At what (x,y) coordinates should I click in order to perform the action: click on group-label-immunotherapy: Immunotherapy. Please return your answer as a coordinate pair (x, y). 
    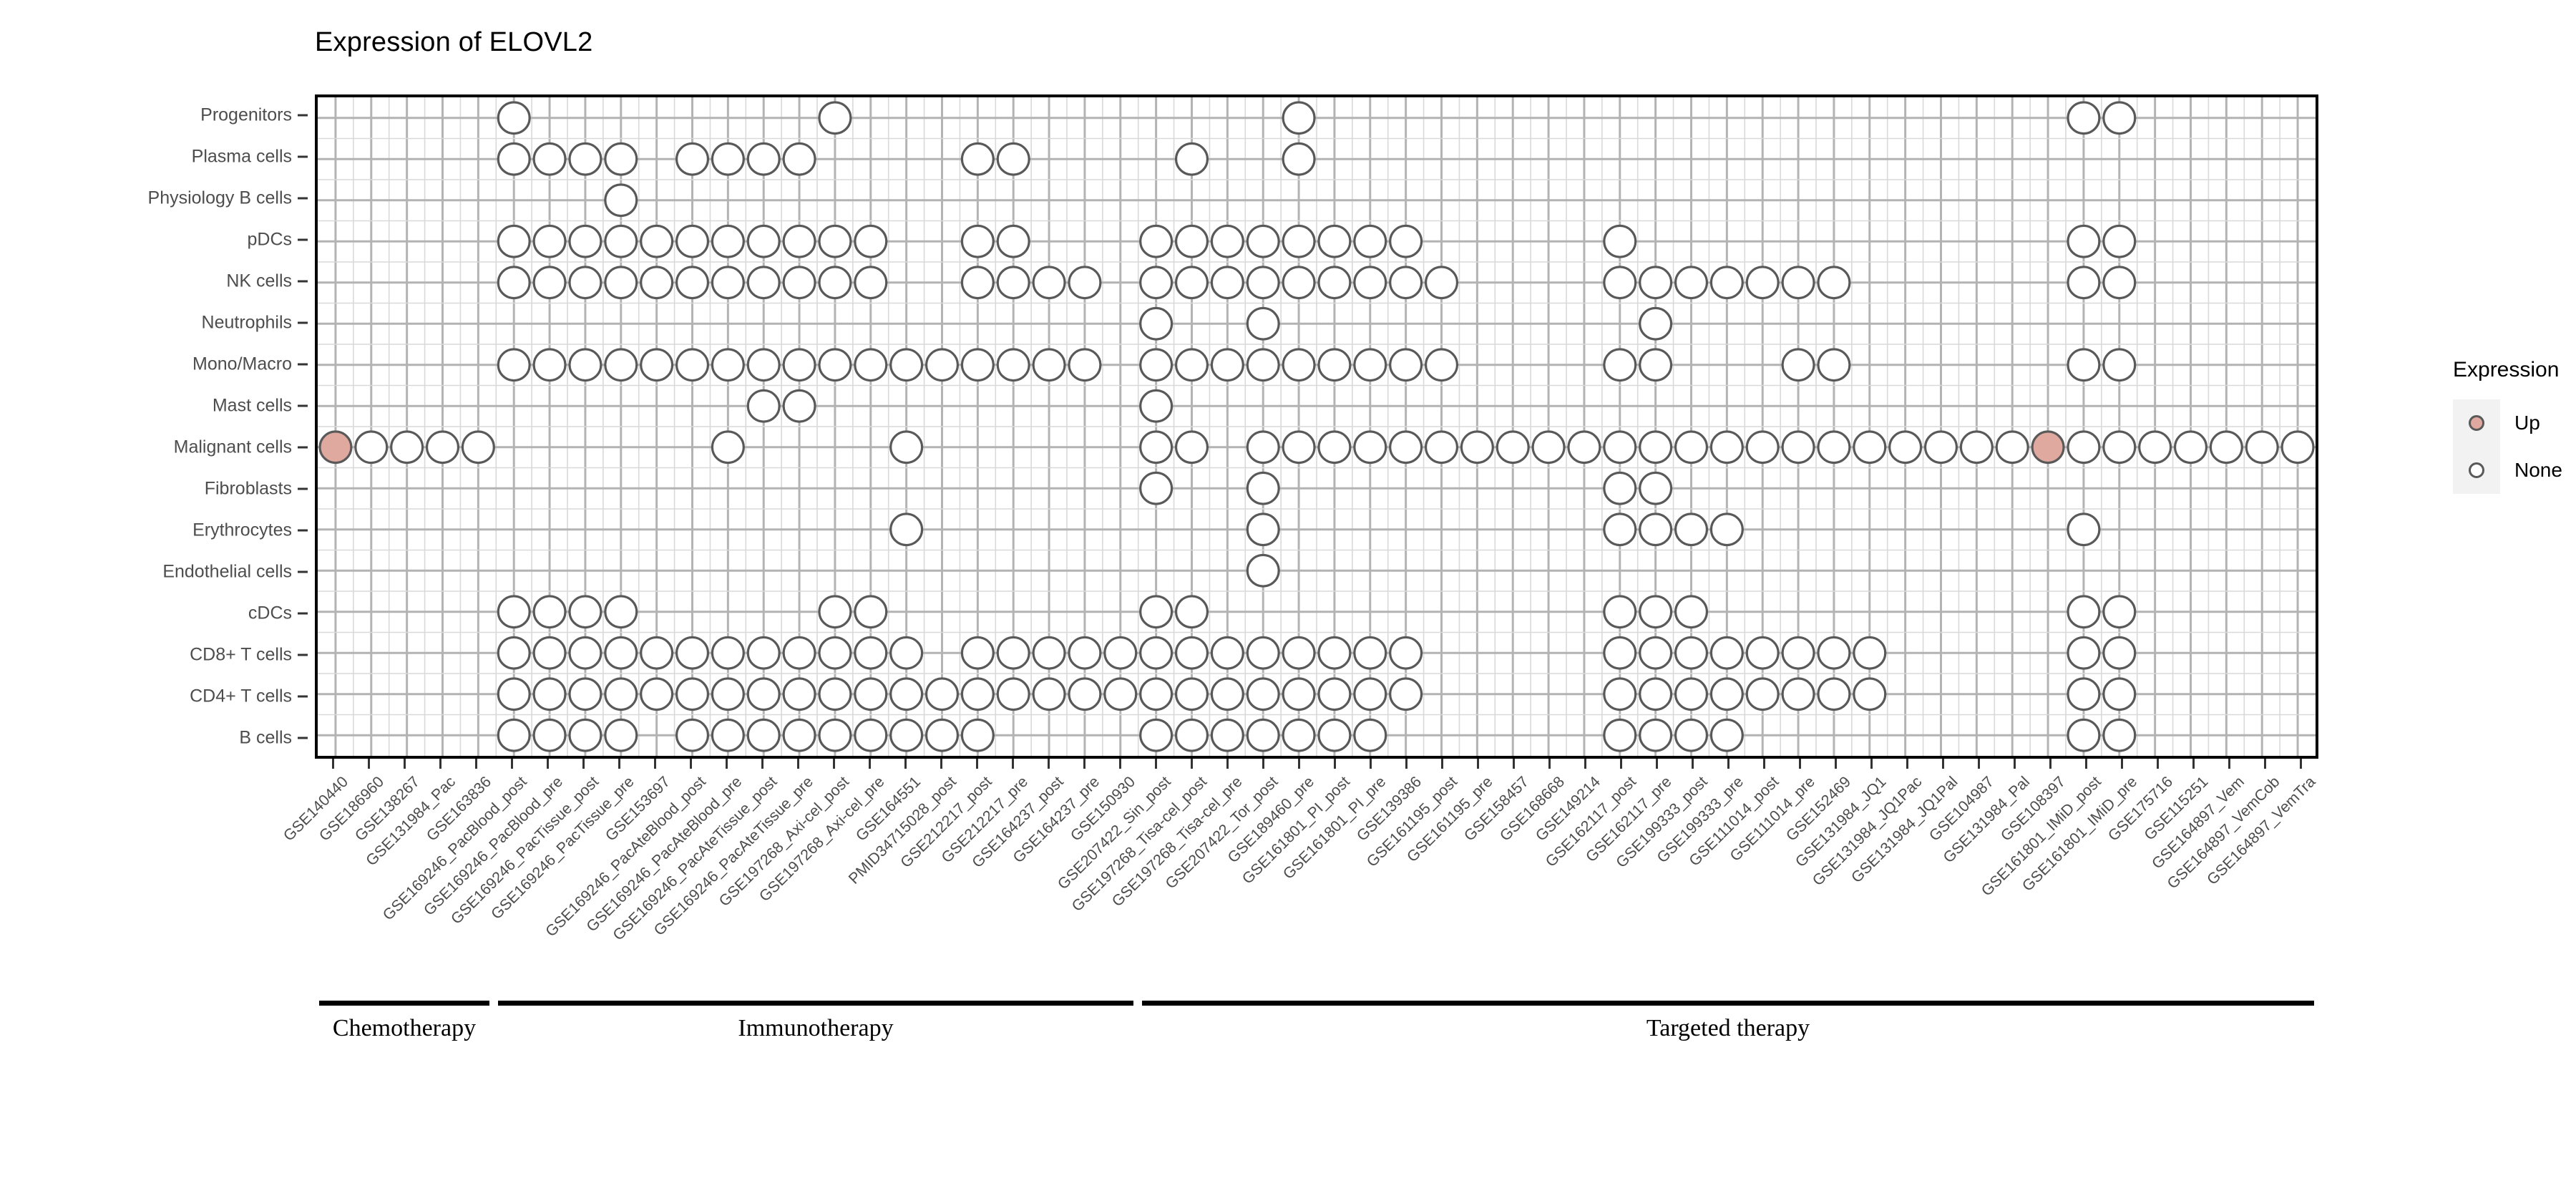
    Looking at the image, I should click on (816, 1028).